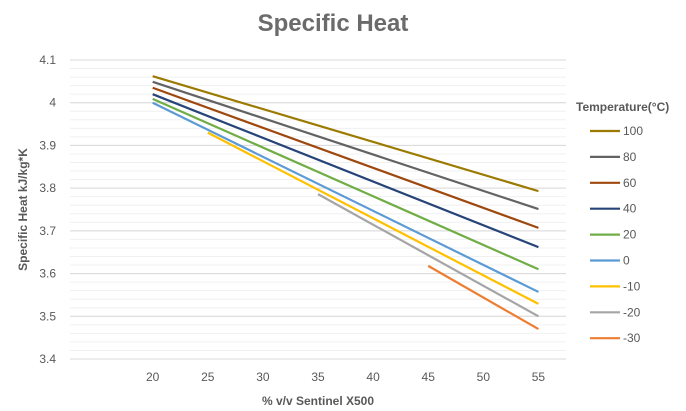  I want to click on legend-label: 0, so click(626, 261).